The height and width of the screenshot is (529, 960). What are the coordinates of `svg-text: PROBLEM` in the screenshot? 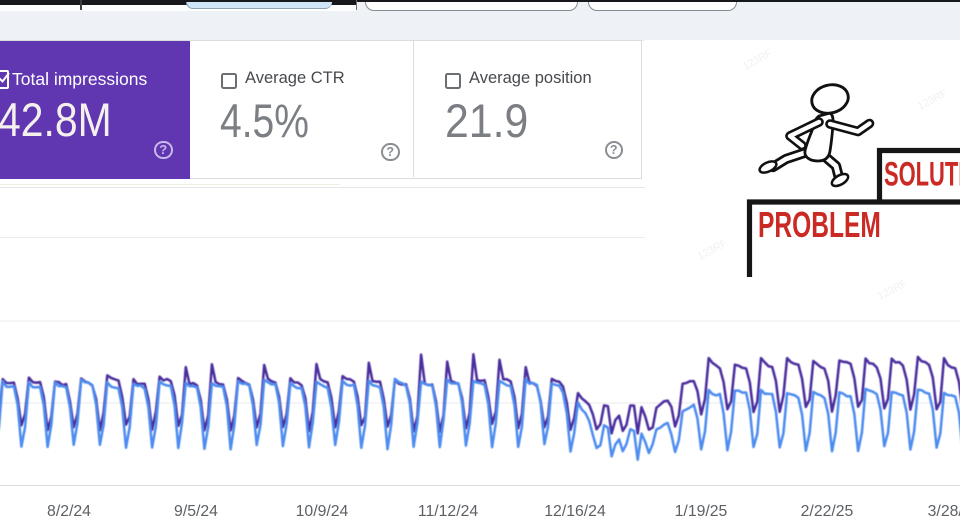 It's located at (819, 224).